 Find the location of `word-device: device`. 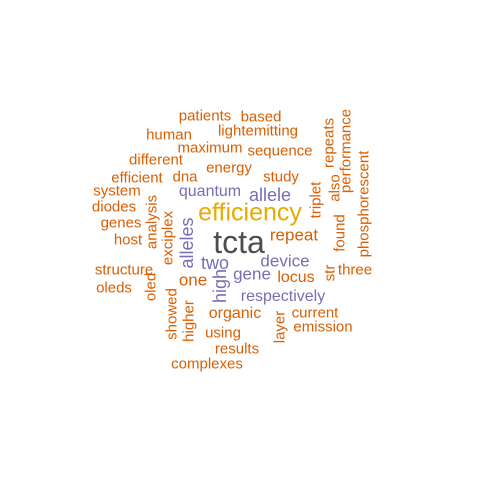

word-device: device is located at coordinates (285, 261).